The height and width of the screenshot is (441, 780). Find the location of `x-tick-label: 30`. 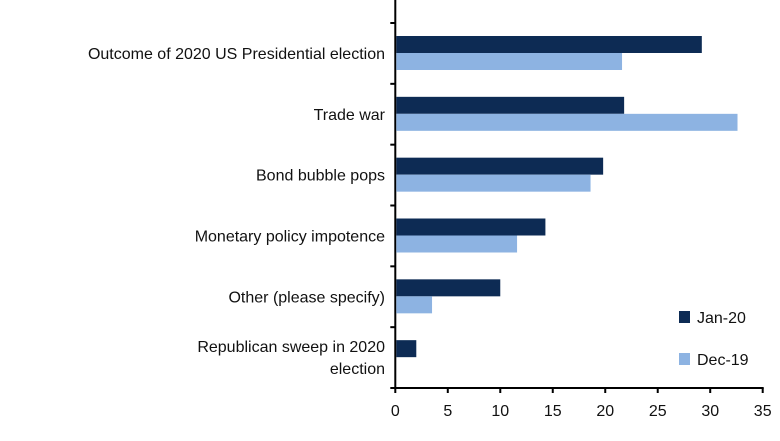

x-tick-label: 30 is located at coordinates (710, 411).